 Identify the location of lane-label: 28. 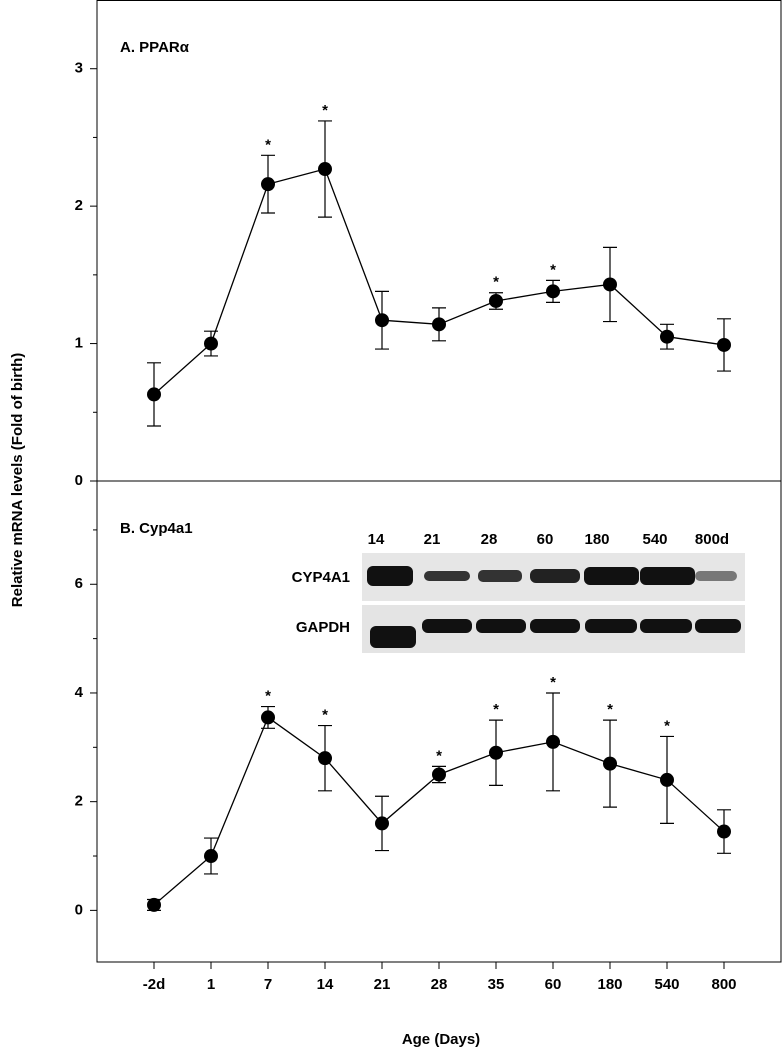
(489, 539).